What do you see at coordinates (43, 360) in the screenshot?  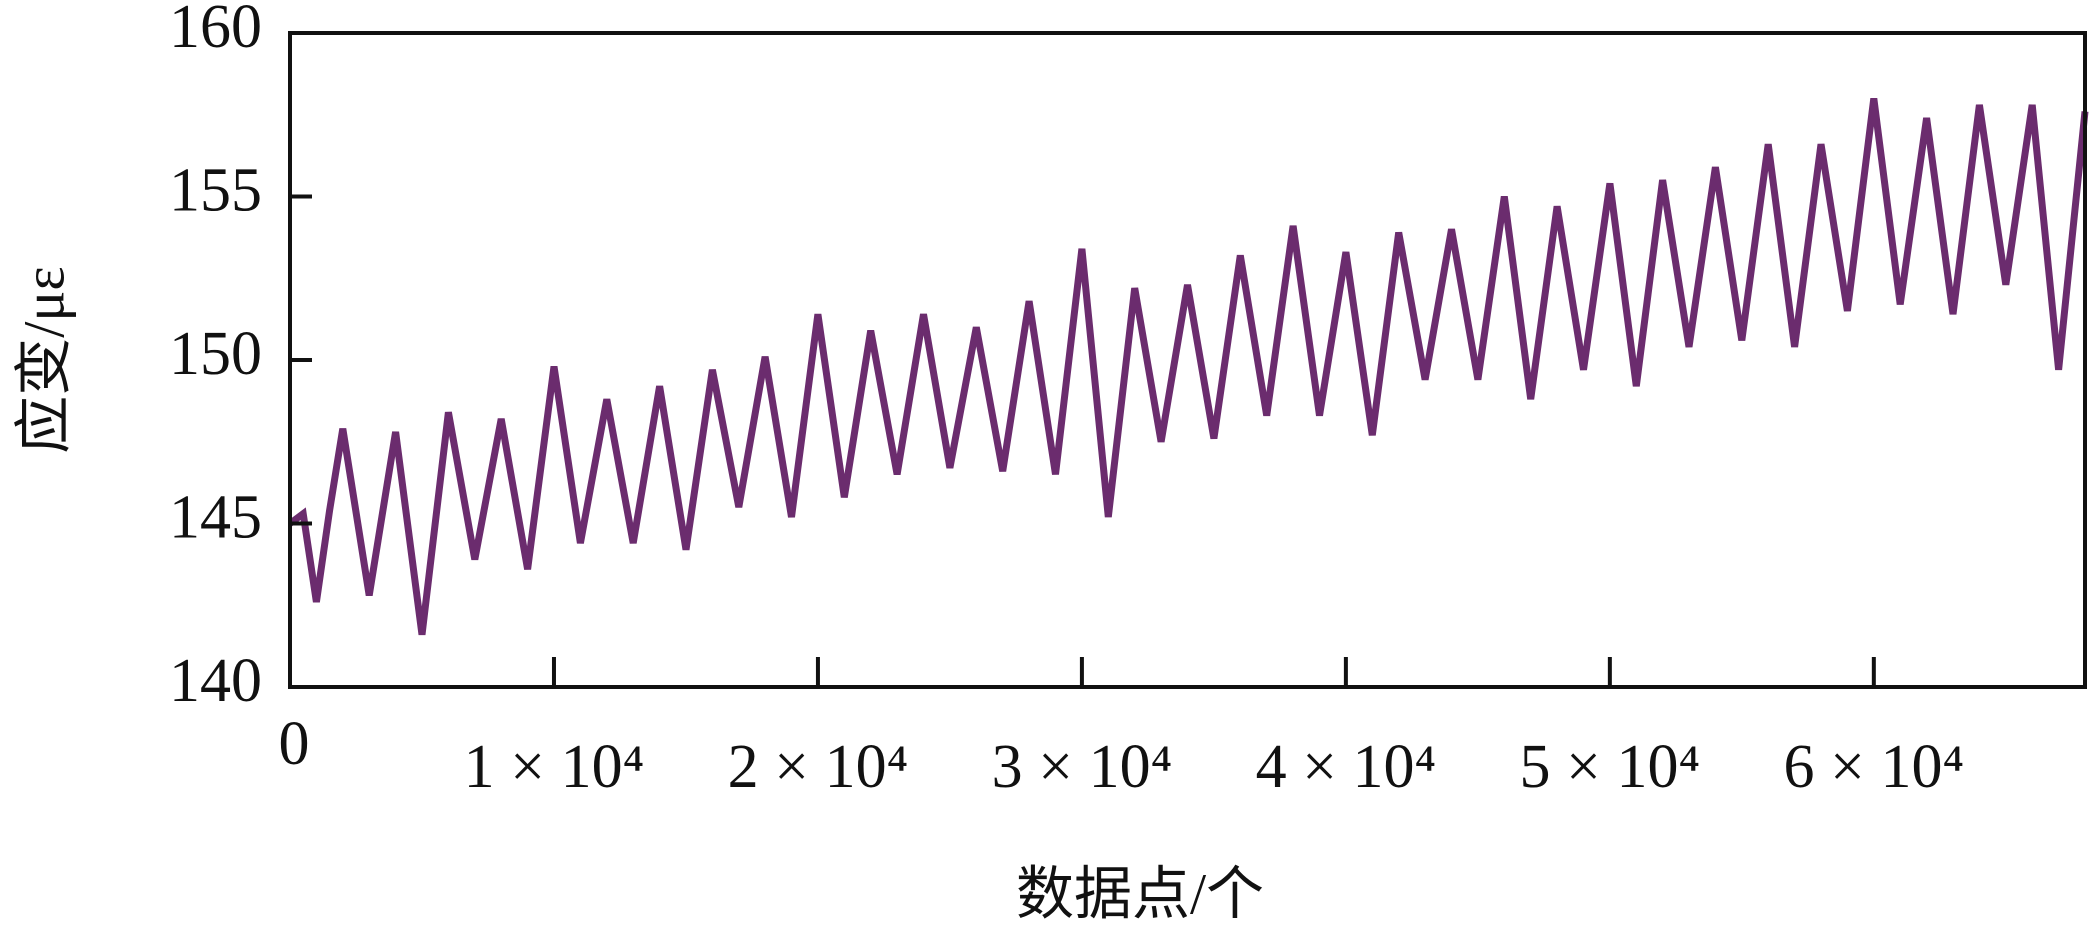 I see `y-axis-title: 应变/με` at bounding box center [43, 360].